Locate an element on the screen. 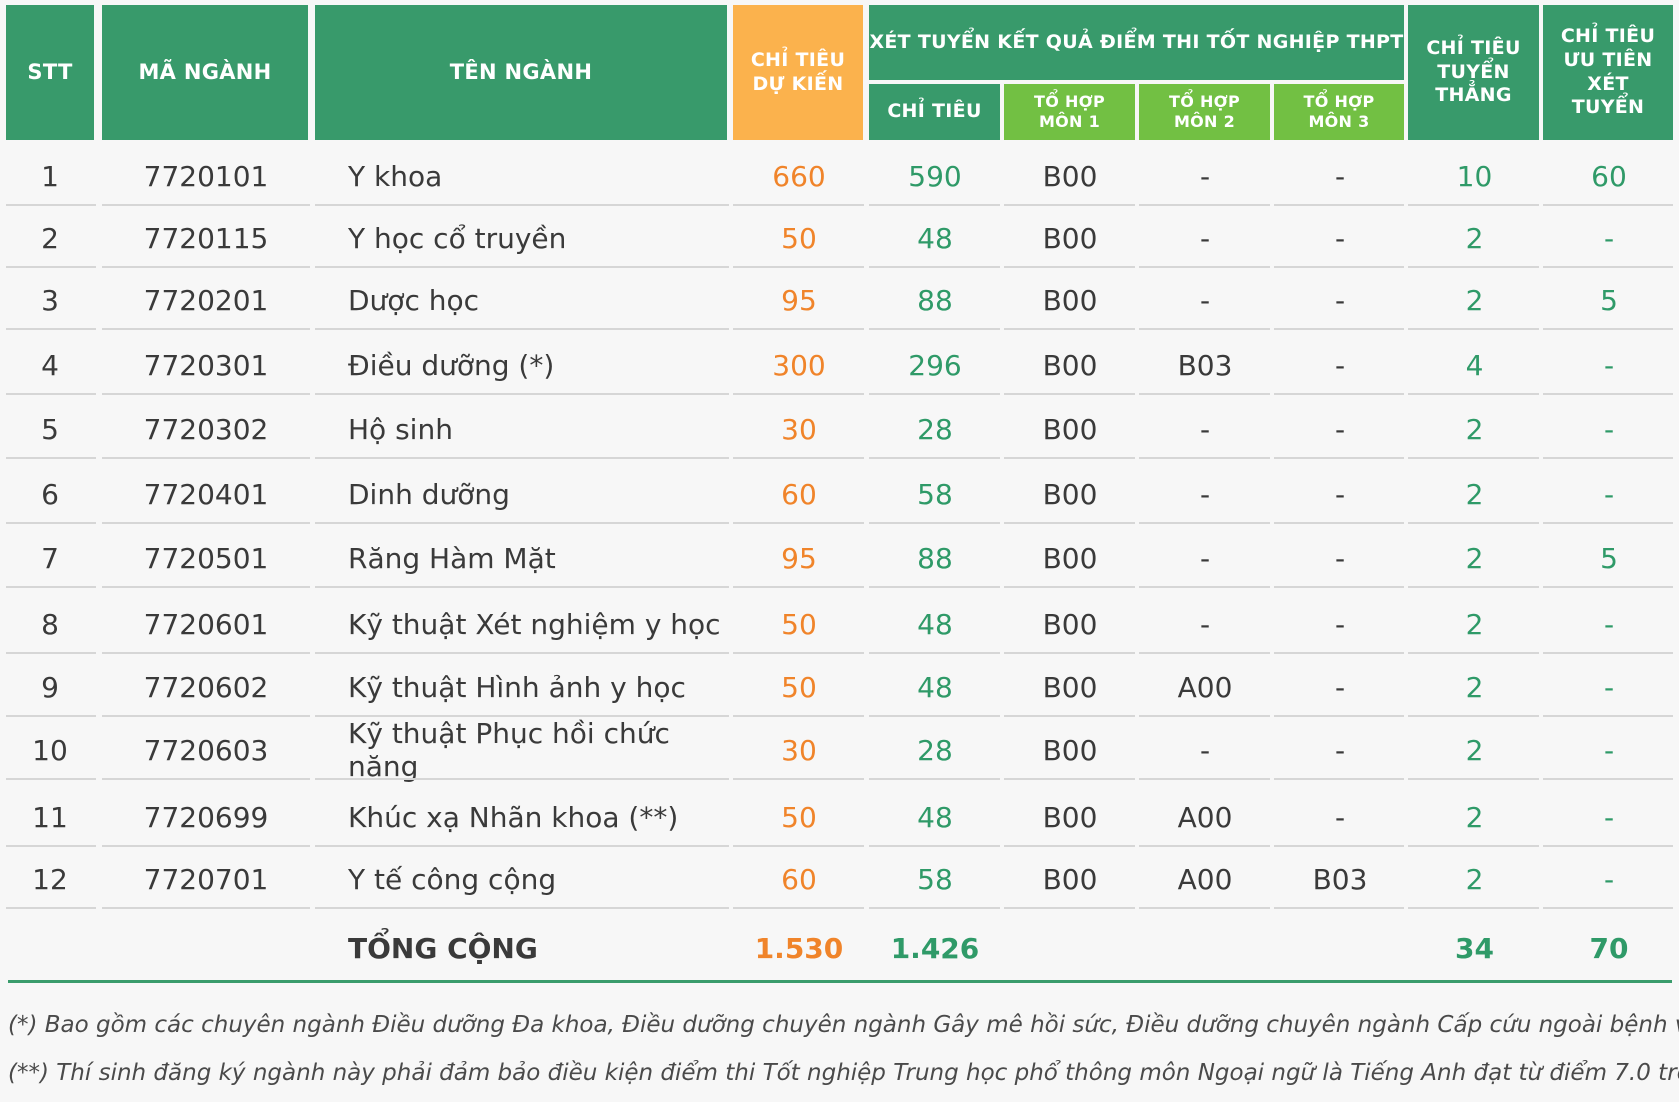 The image size is (1679, 1102). cell-chi-tieu: 28 is located at coordinates (935, 750).